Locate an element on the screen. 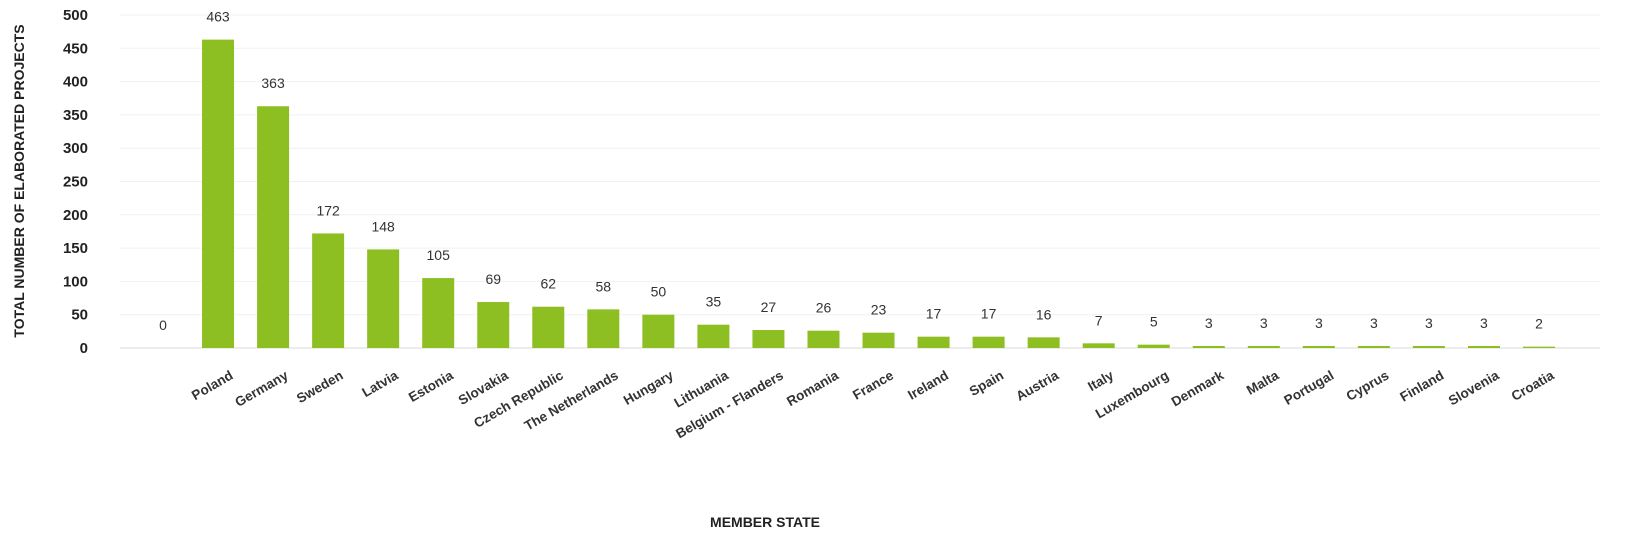 The height and width of the screenshot is (551, 1627). y-tick-label: 150 is located at coordinates (75, 248).